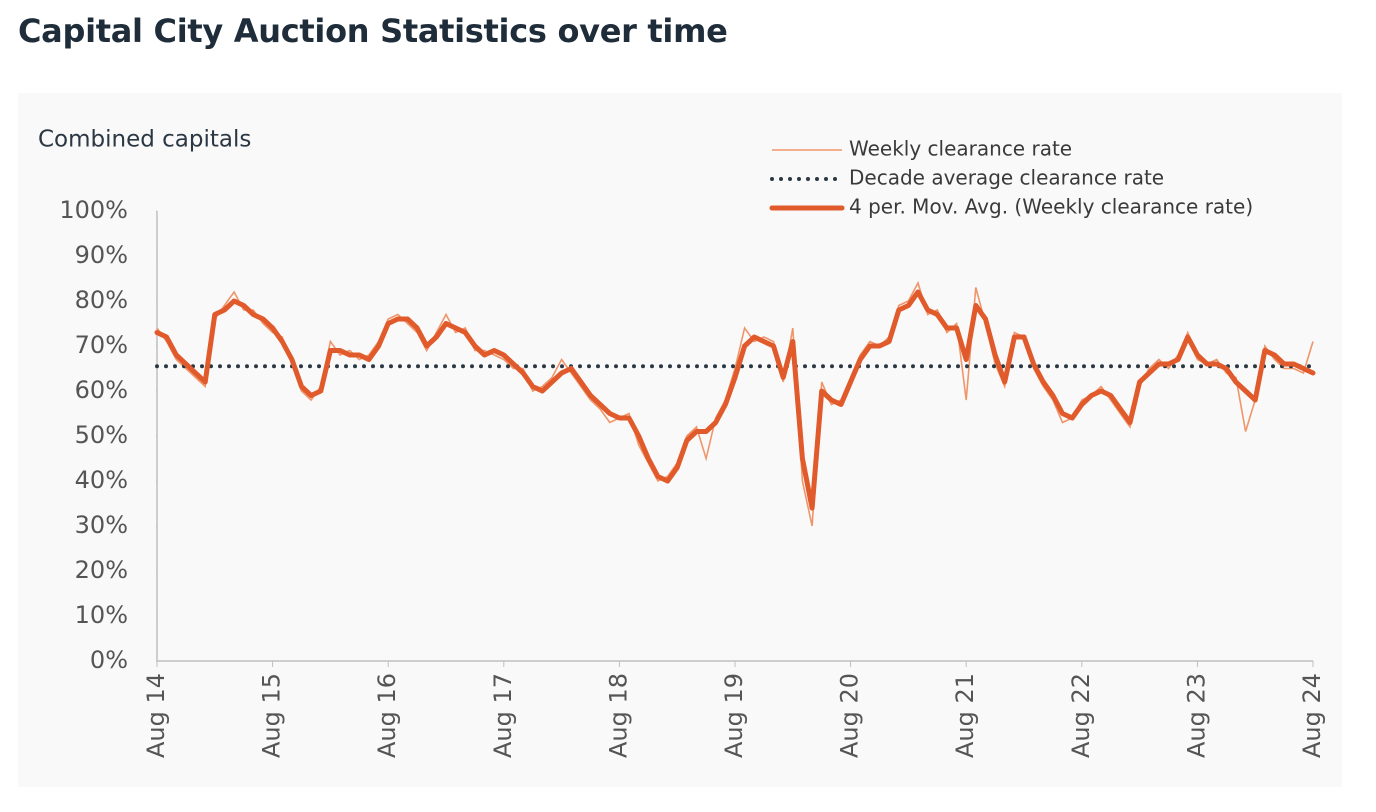 This screenshot has height=812, width=1376. What do you see at coordinates (618, 715) in the screenshot?
I see `x-tick-label: Aug 18` at bounding box center [618, 715].